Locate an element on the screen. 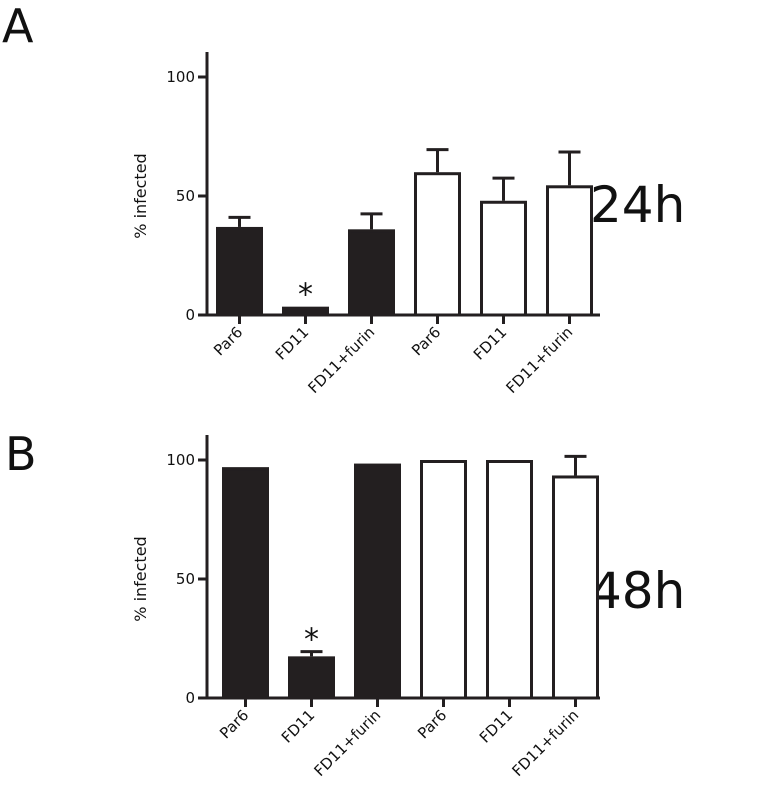 This screenshot has width=773, height=800. panel-letter: A is located at coordinates (18, 26).